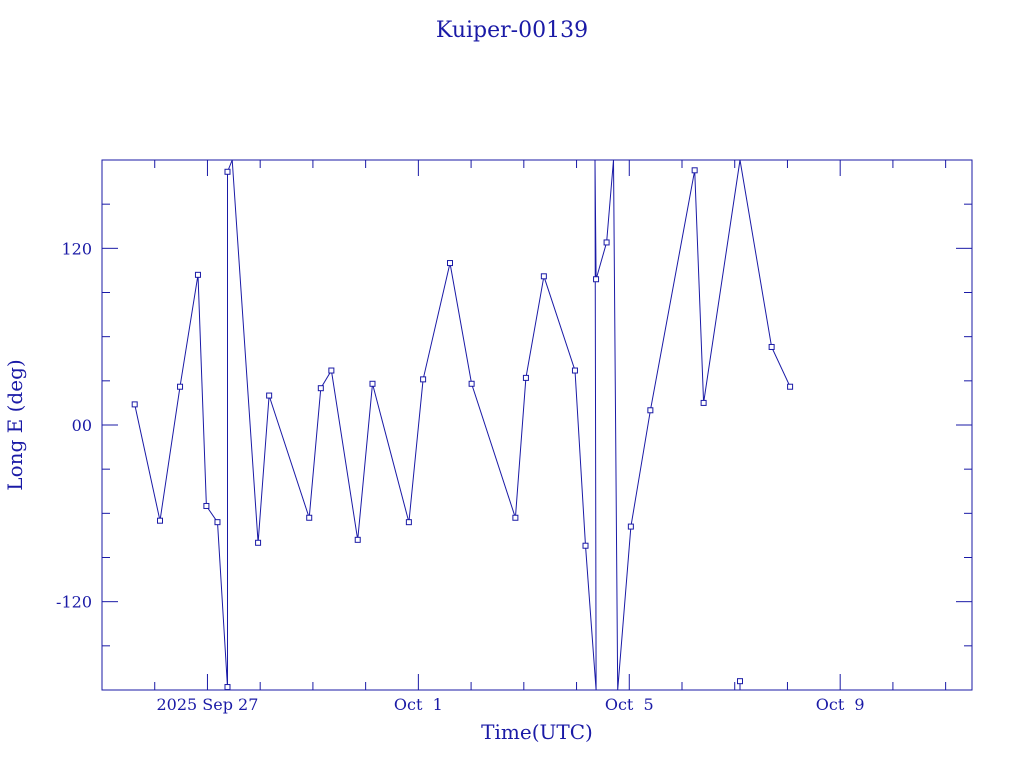 Image resolution: width=1024 pixels, height=768 pixels. Describe the element at coordinates (207, 704) in the screenshot. I see `x-tick-label: 2025 Sep 27` at that location.